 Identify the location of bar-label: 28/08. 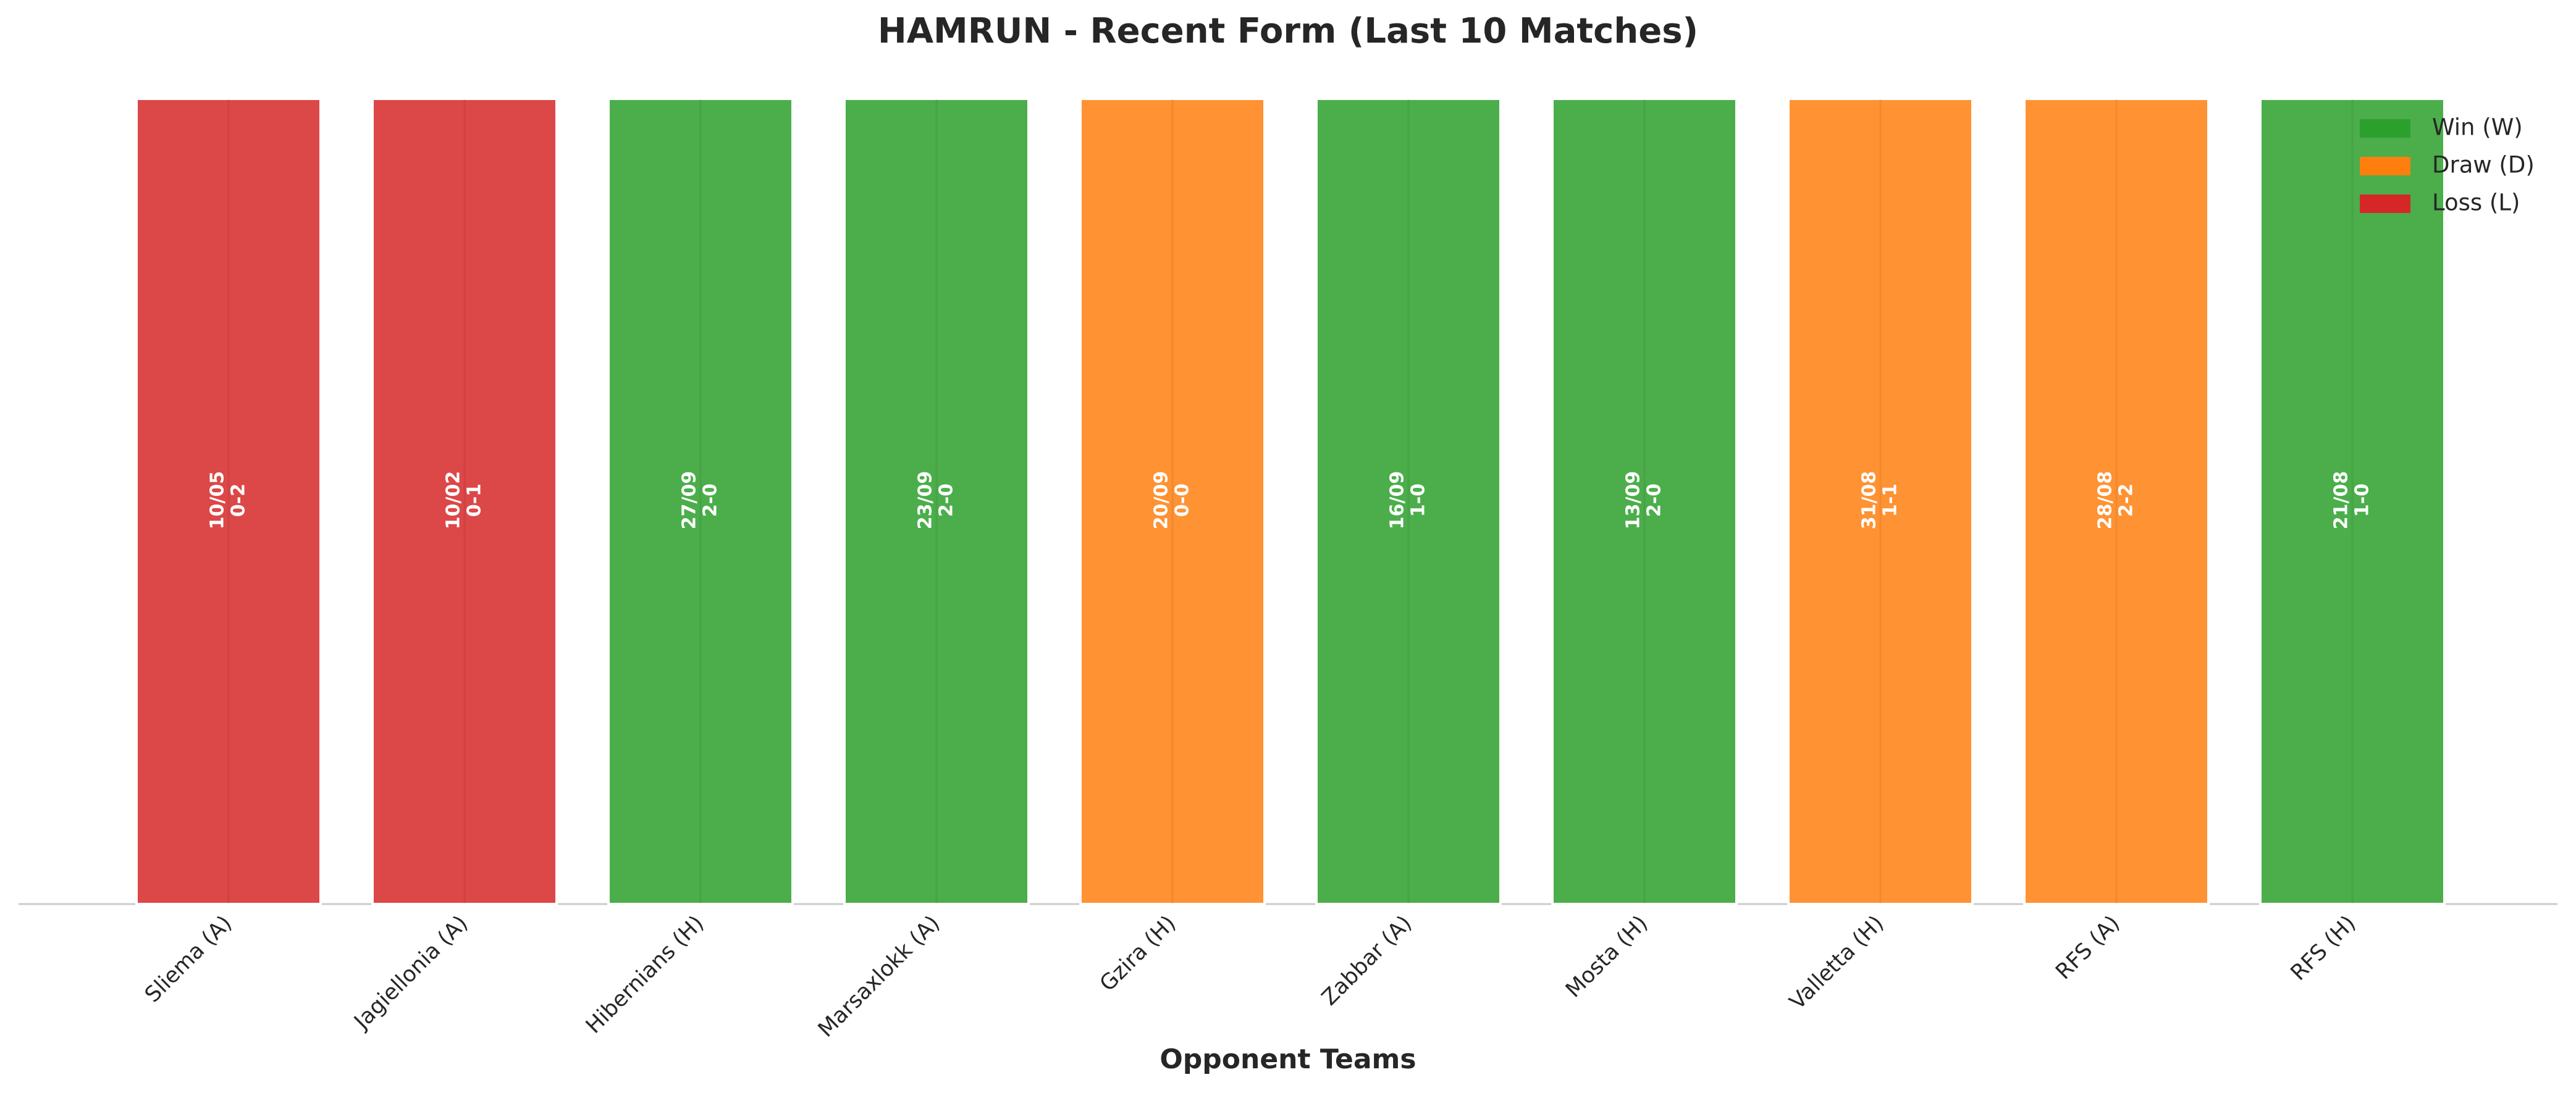
(2105, 500).